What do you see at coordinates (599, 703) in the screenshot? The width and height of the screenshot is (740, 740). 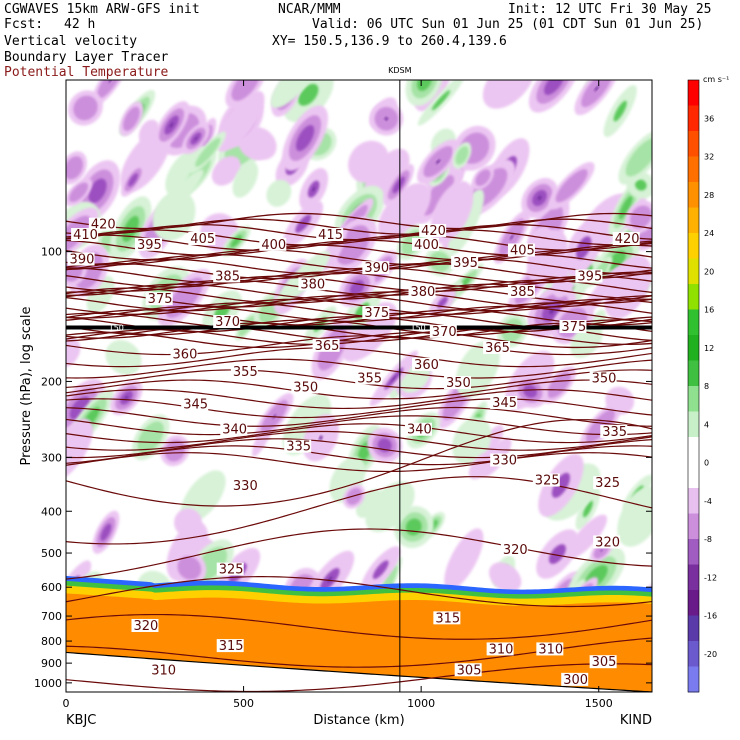 I see `x-tick-label: 1500` at bounding box center [599, 703].